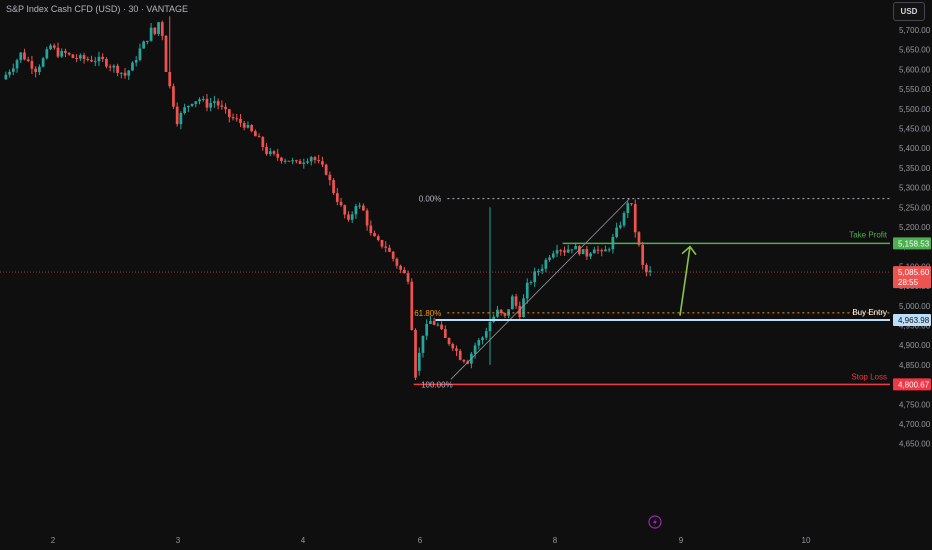 The height and width of the screenshot is (550, 932). I want to click on currency-button: USD, so click(909, 11).